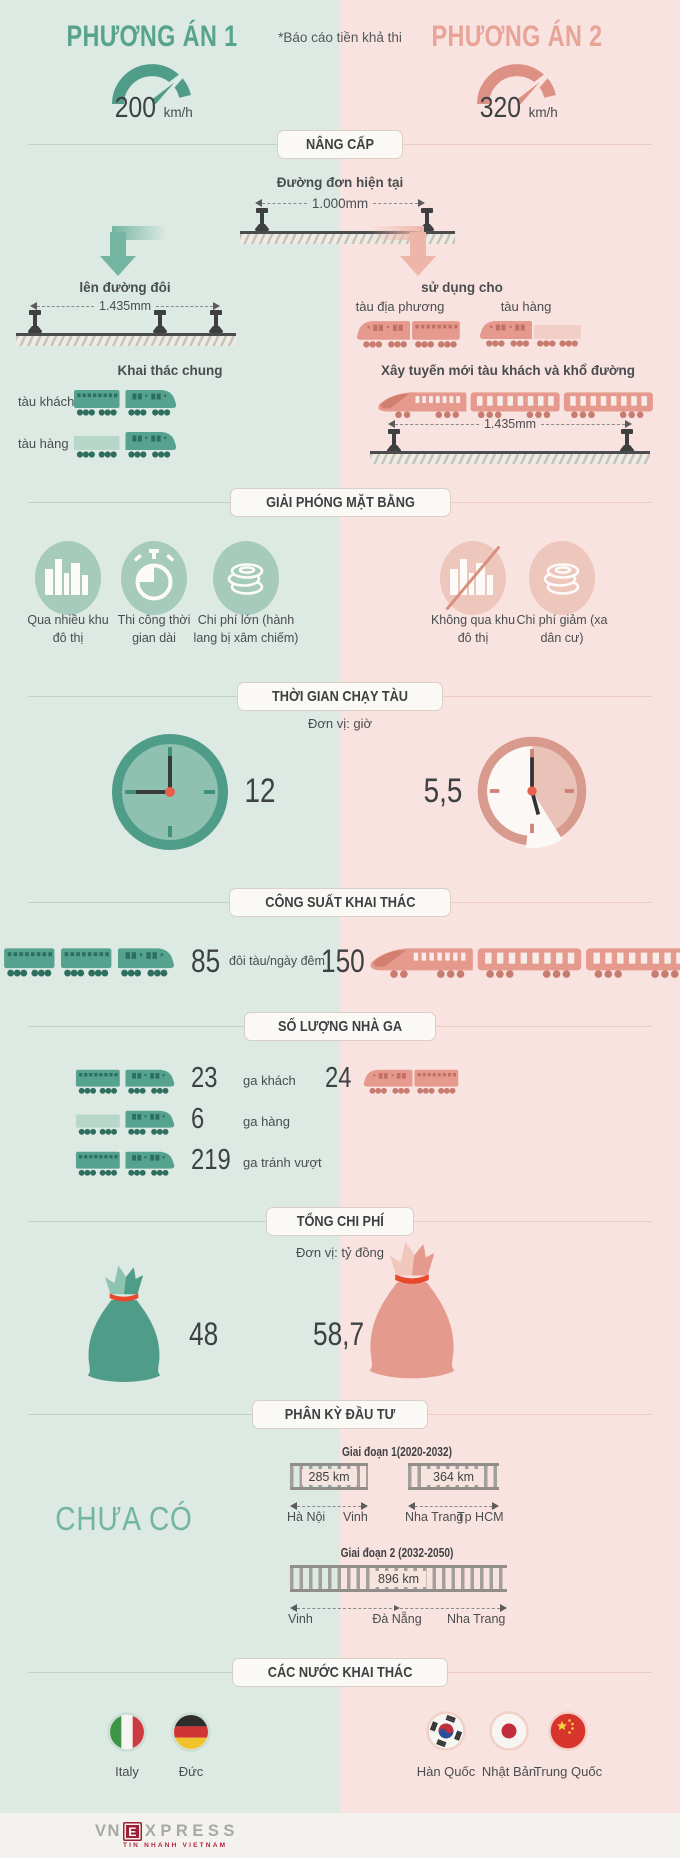 This screenshot has height=1858, width=680. What do you see at coordinates (562, 629) in the screenshot?
I see `clearance-item-label: Chi phí giảm (xa dân cư)` at bounding box center [562, 629].